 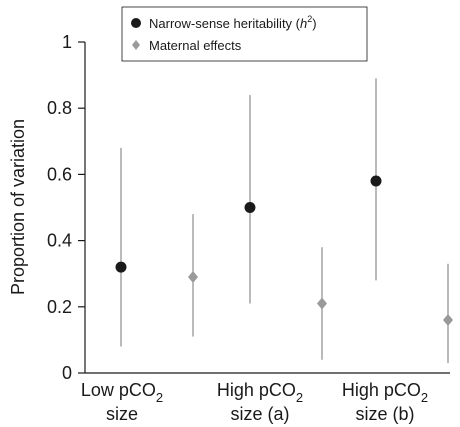 What do you see at coordinates (259, 414) in the screenshot?
I see `x-category-label-line2: size (a)` at bounding box center [259, 414].